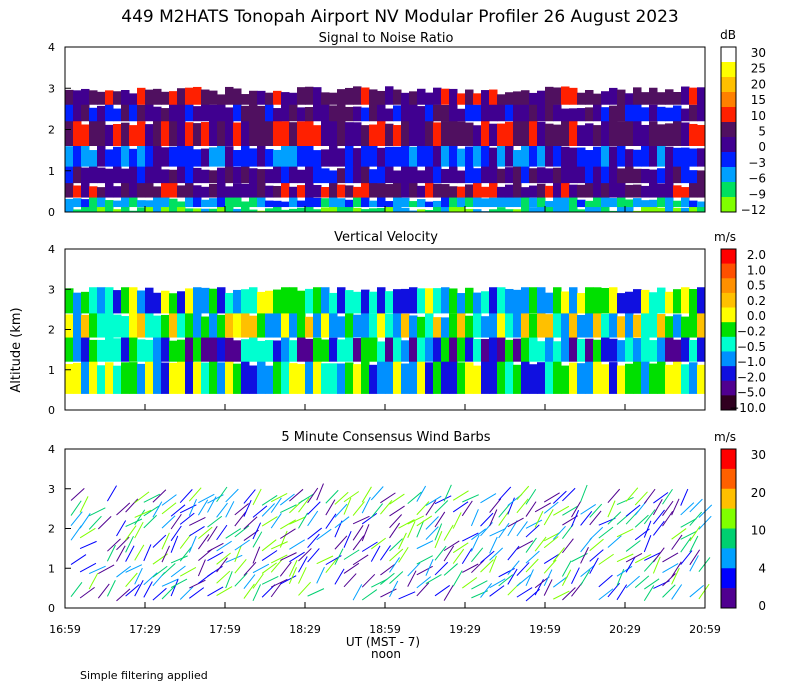 The height and width of the screenshot is (700, 800). I want to click on x-tick-label: 17:29, so click(145, 629).